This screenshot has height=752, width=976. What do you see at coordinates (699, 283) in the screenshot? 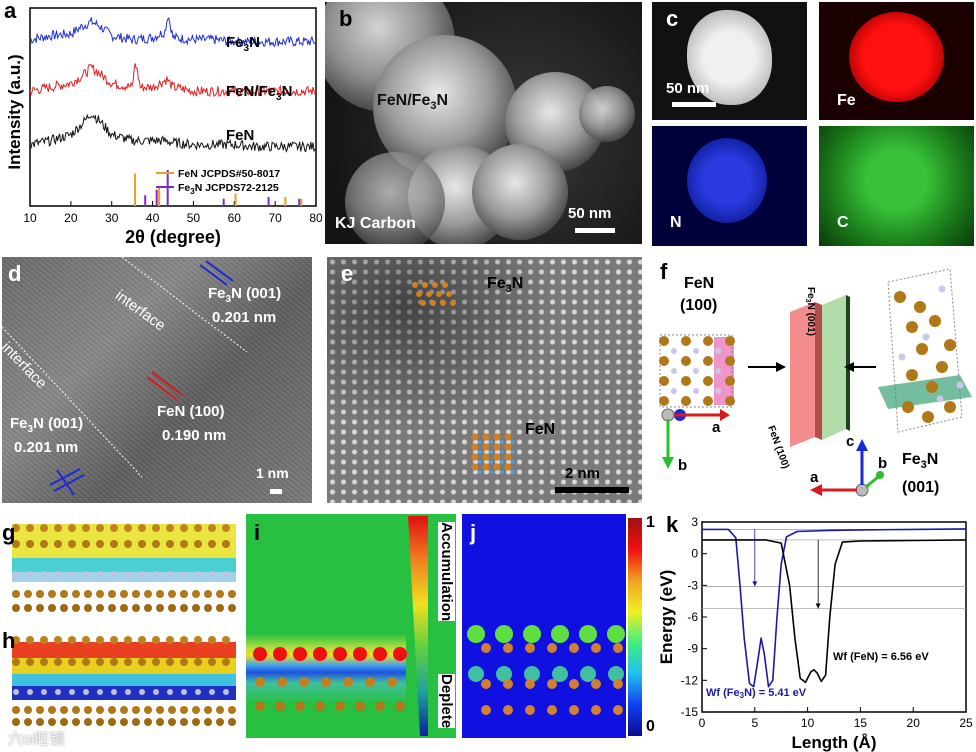
I see `fen-title: FeN` at bounding box center [699, 283].